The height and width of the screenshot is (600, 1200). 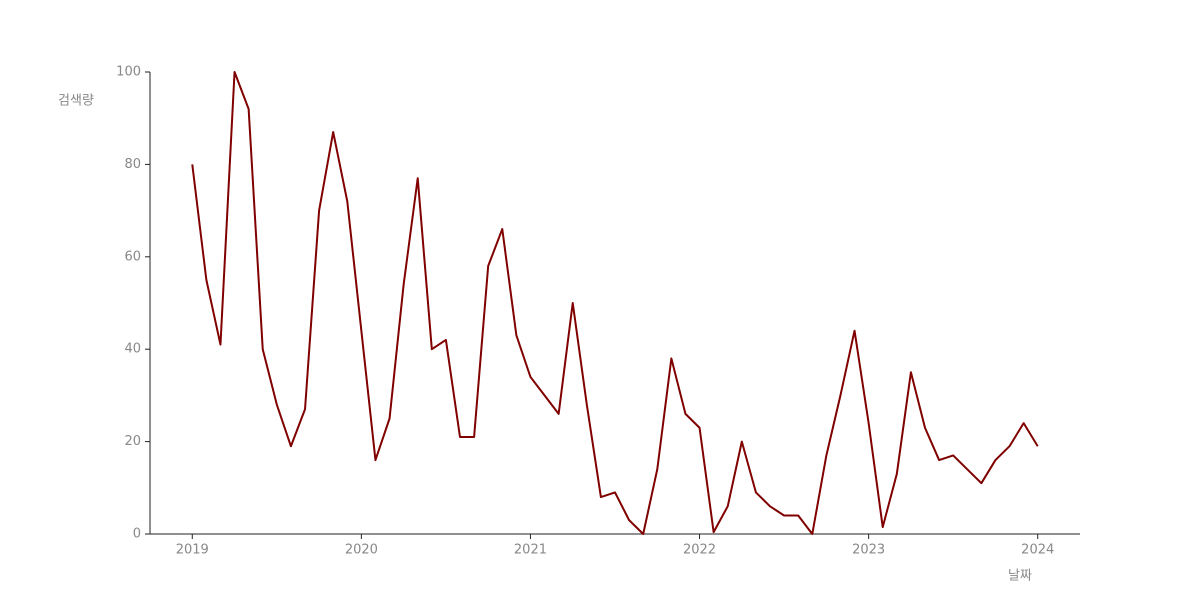 I want to click on x-tick-label: 2020, so click(x=361, y=550).